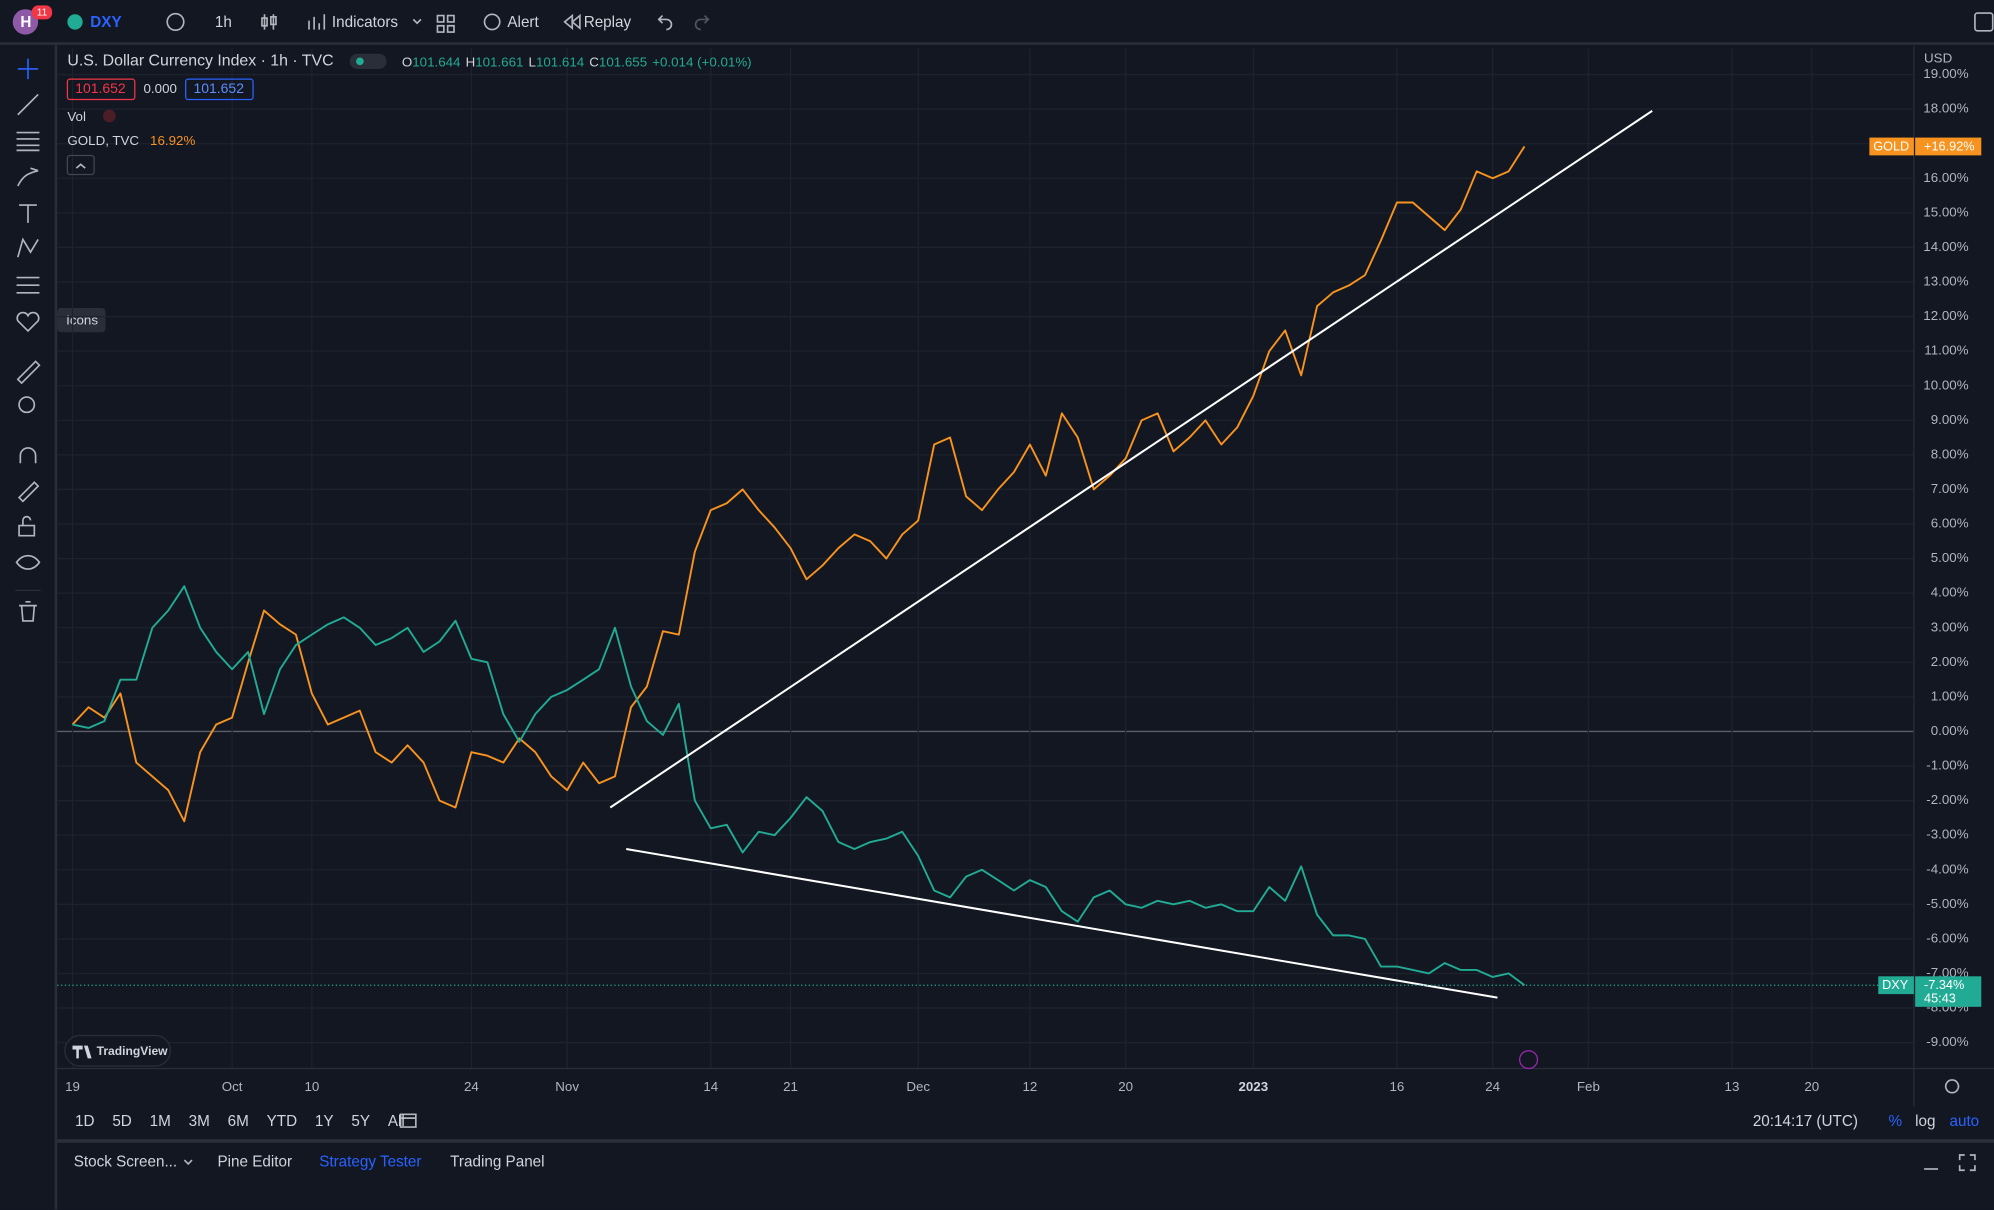  I want to click on add-symbol, so click(175, 22).